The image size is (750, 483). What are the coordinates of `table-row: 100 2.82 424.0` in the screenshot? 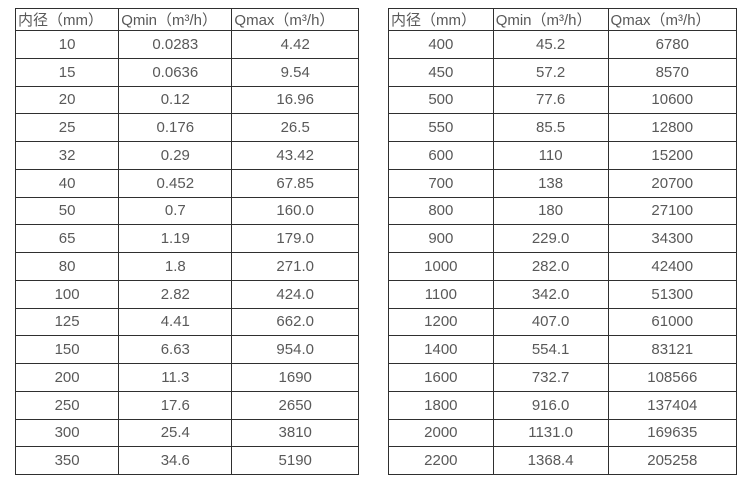 It's located at (186, 294).